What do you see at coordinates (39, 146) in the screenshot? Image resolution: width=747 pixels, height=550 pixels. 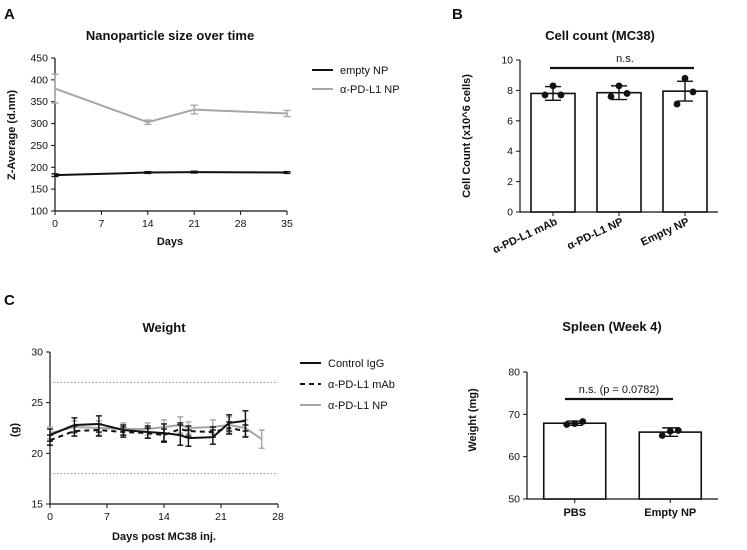 I see `size-ytick-label: 250` at bounding box center [39, 146].